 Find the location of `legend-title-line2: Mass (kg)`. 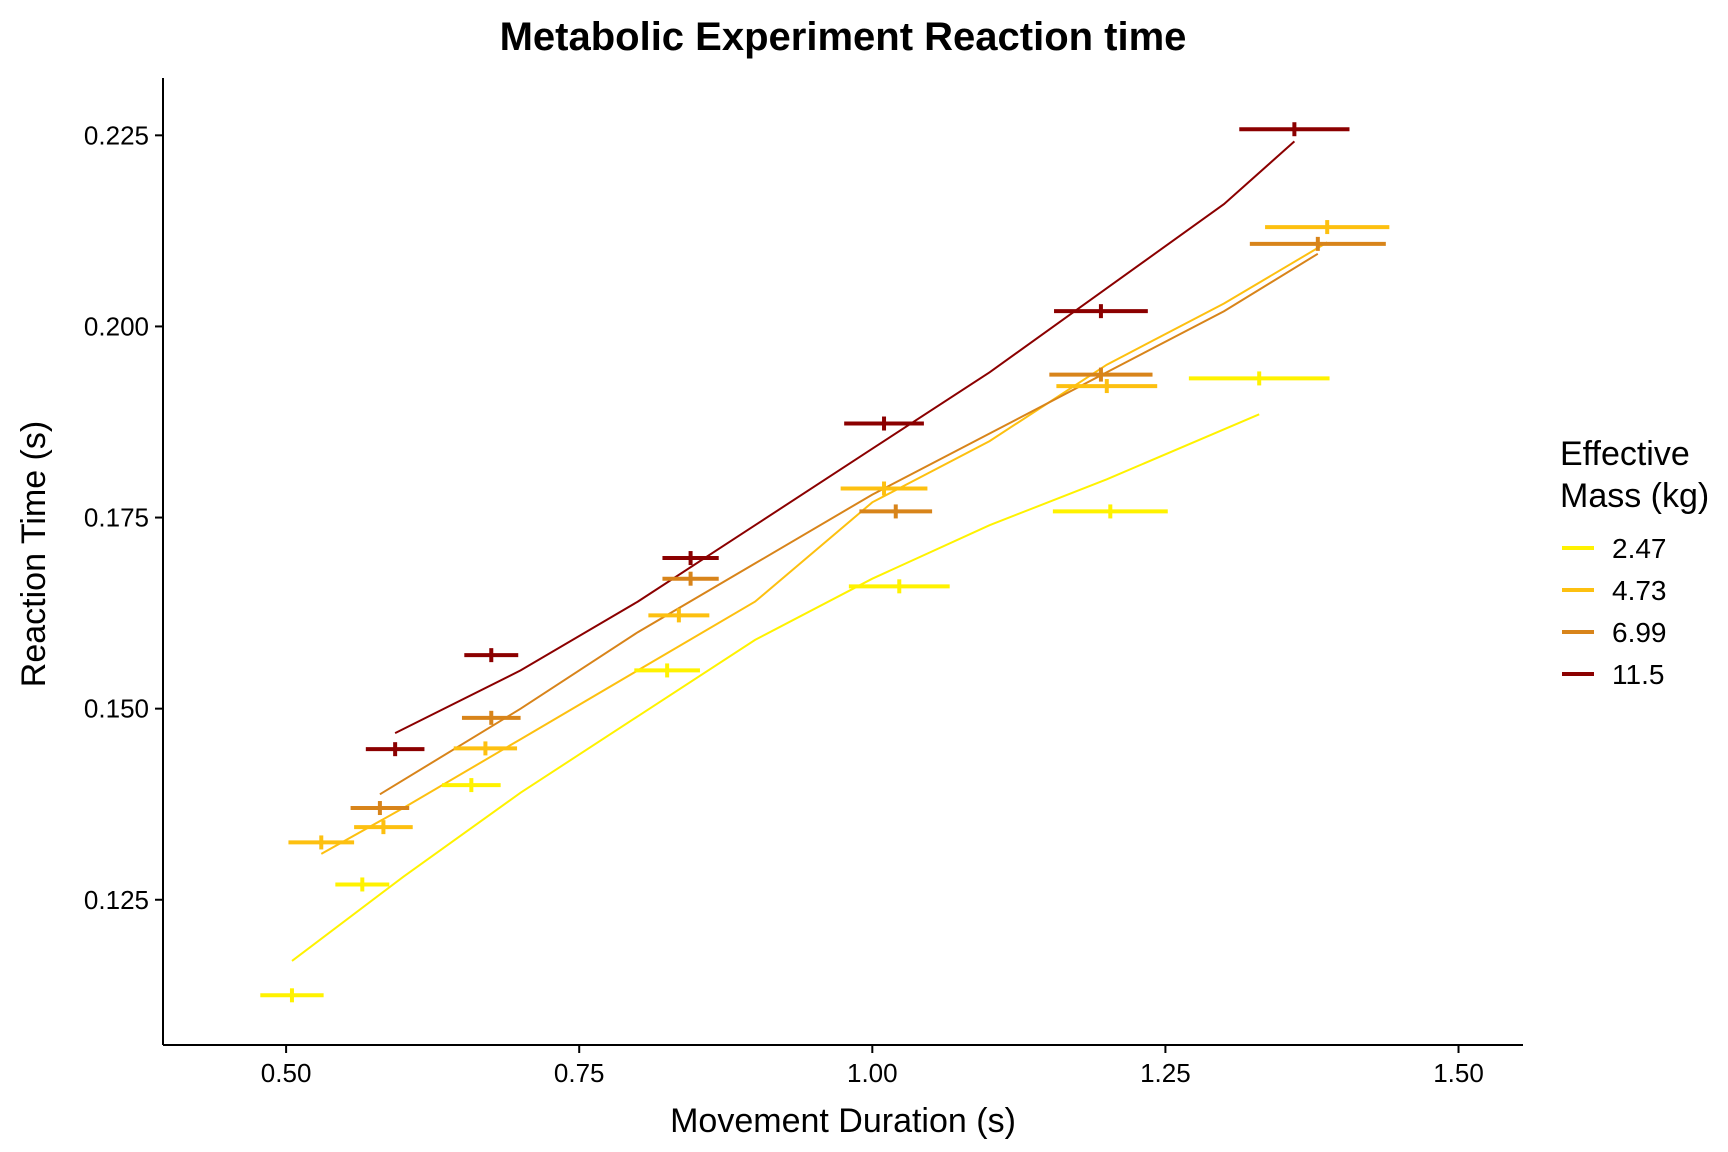

legend-title-line2: Mass (kg) is located at coordinates (1634, 496).